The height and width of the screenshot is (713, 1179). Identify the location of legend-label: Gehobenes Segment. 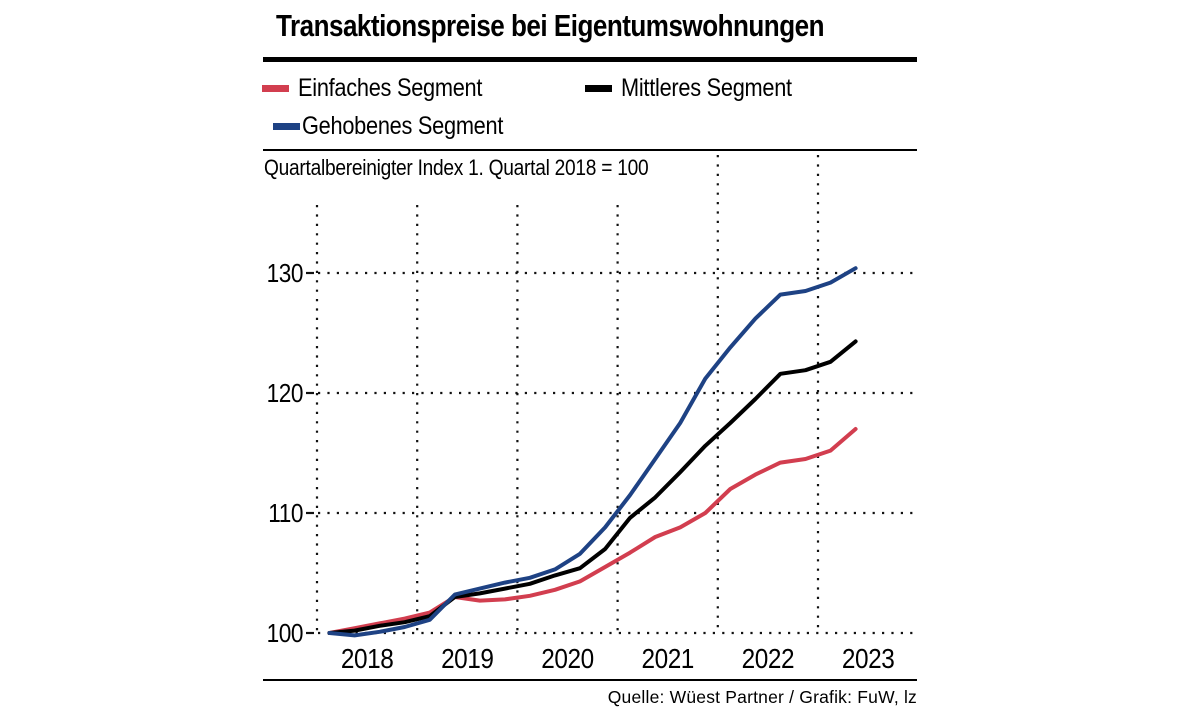
(403, 125).